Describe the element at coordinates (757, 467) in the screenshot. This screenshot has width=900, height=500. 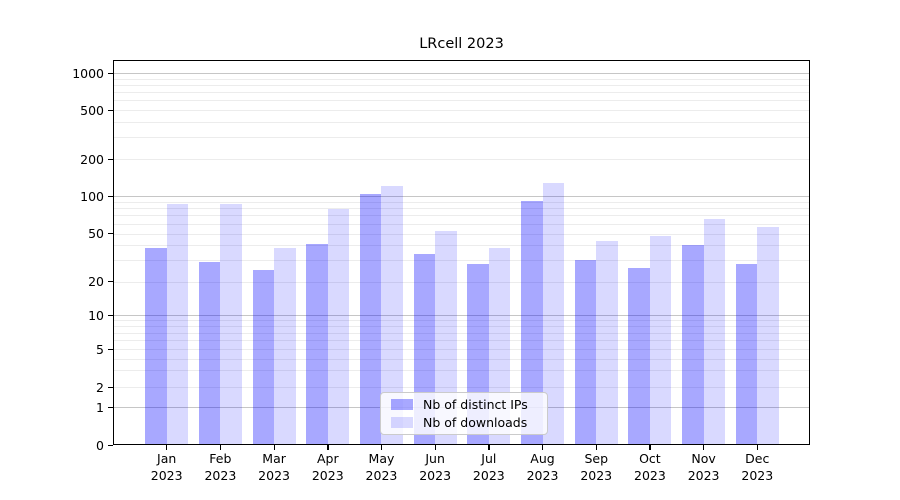
I see `x-tick-label: Dec 2023` at that location.